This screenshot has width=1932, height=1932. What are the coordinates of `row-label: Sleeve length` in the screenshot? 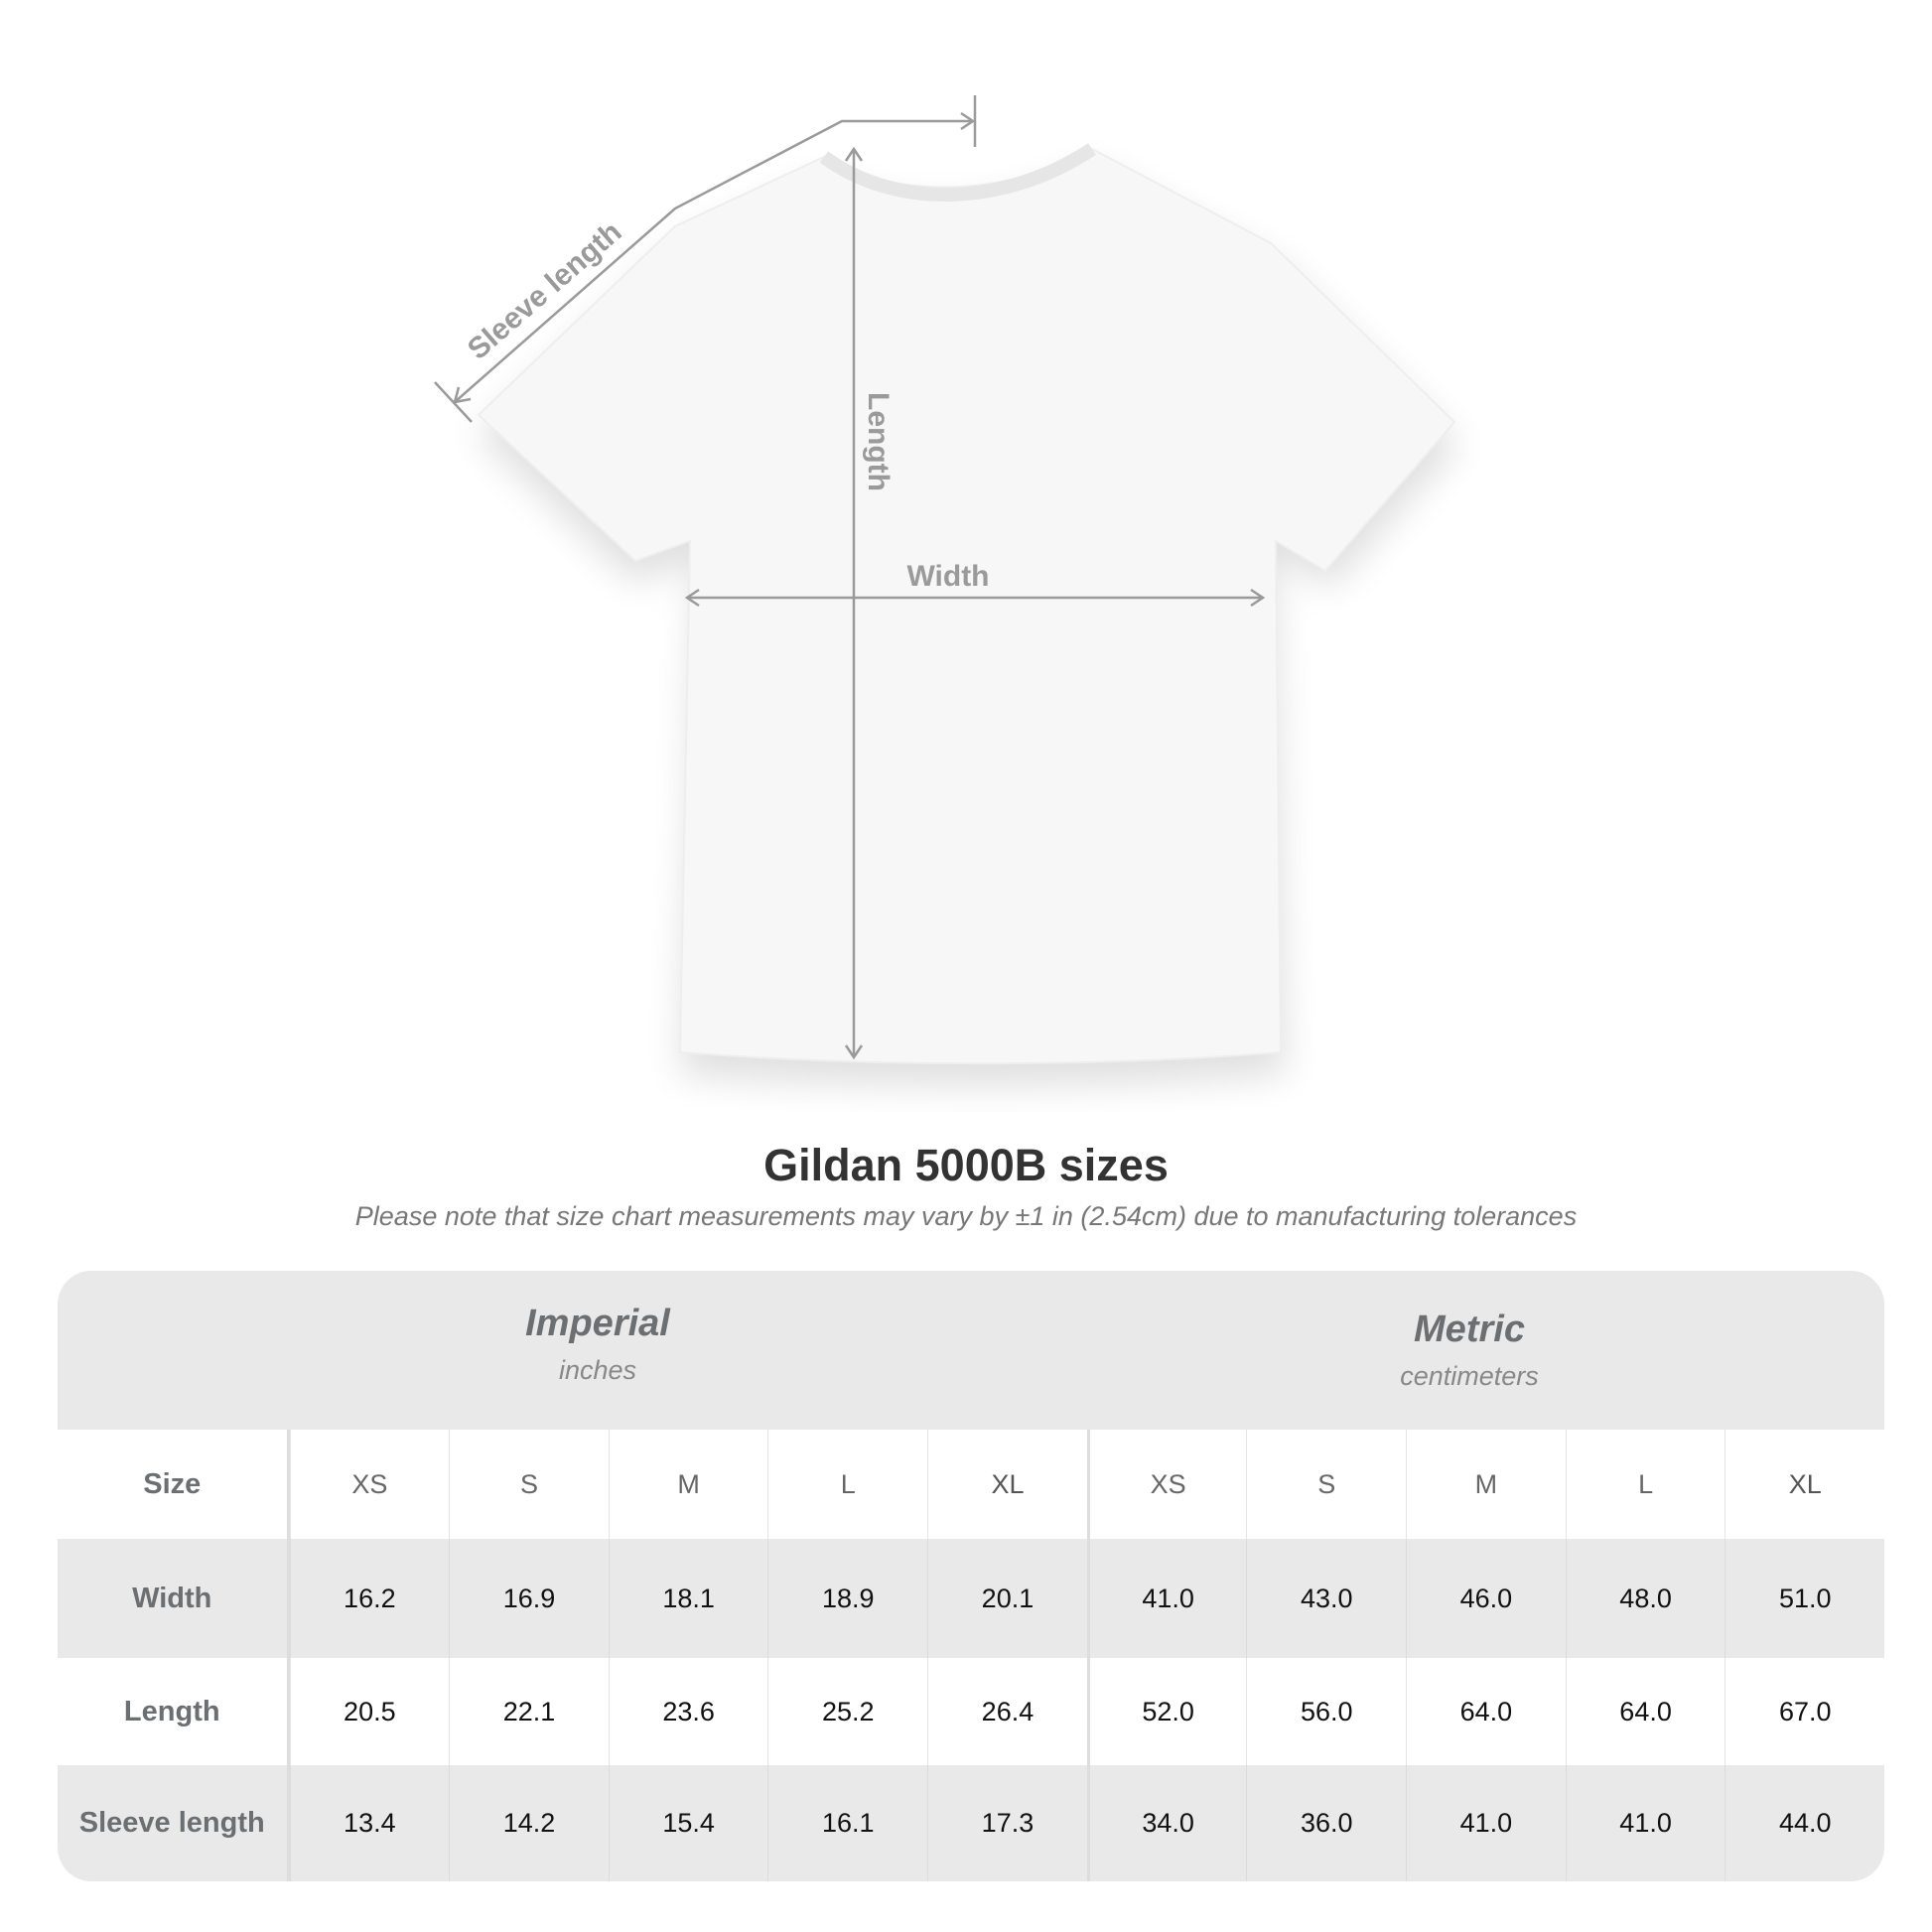 It's located at (174, 1823).